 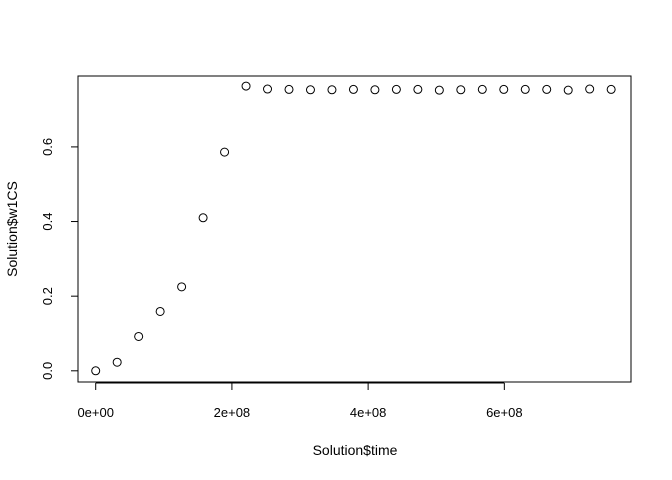 What do you see at coordinates (47, 221) in the screenshot?
I see `y-tick-label: 0.4` at bounding box center [47, 221].